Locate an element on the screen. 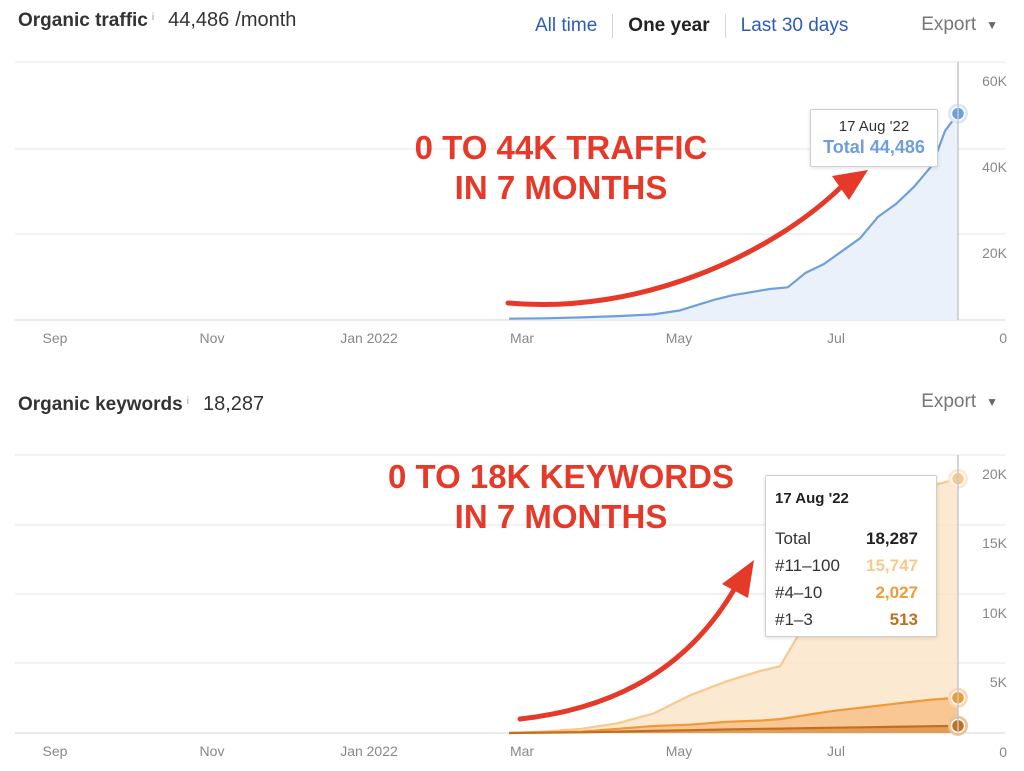 The height and width of the screenshot is (771, 1024). tooltip-row-label: Total is located at coordinates (793, 538).